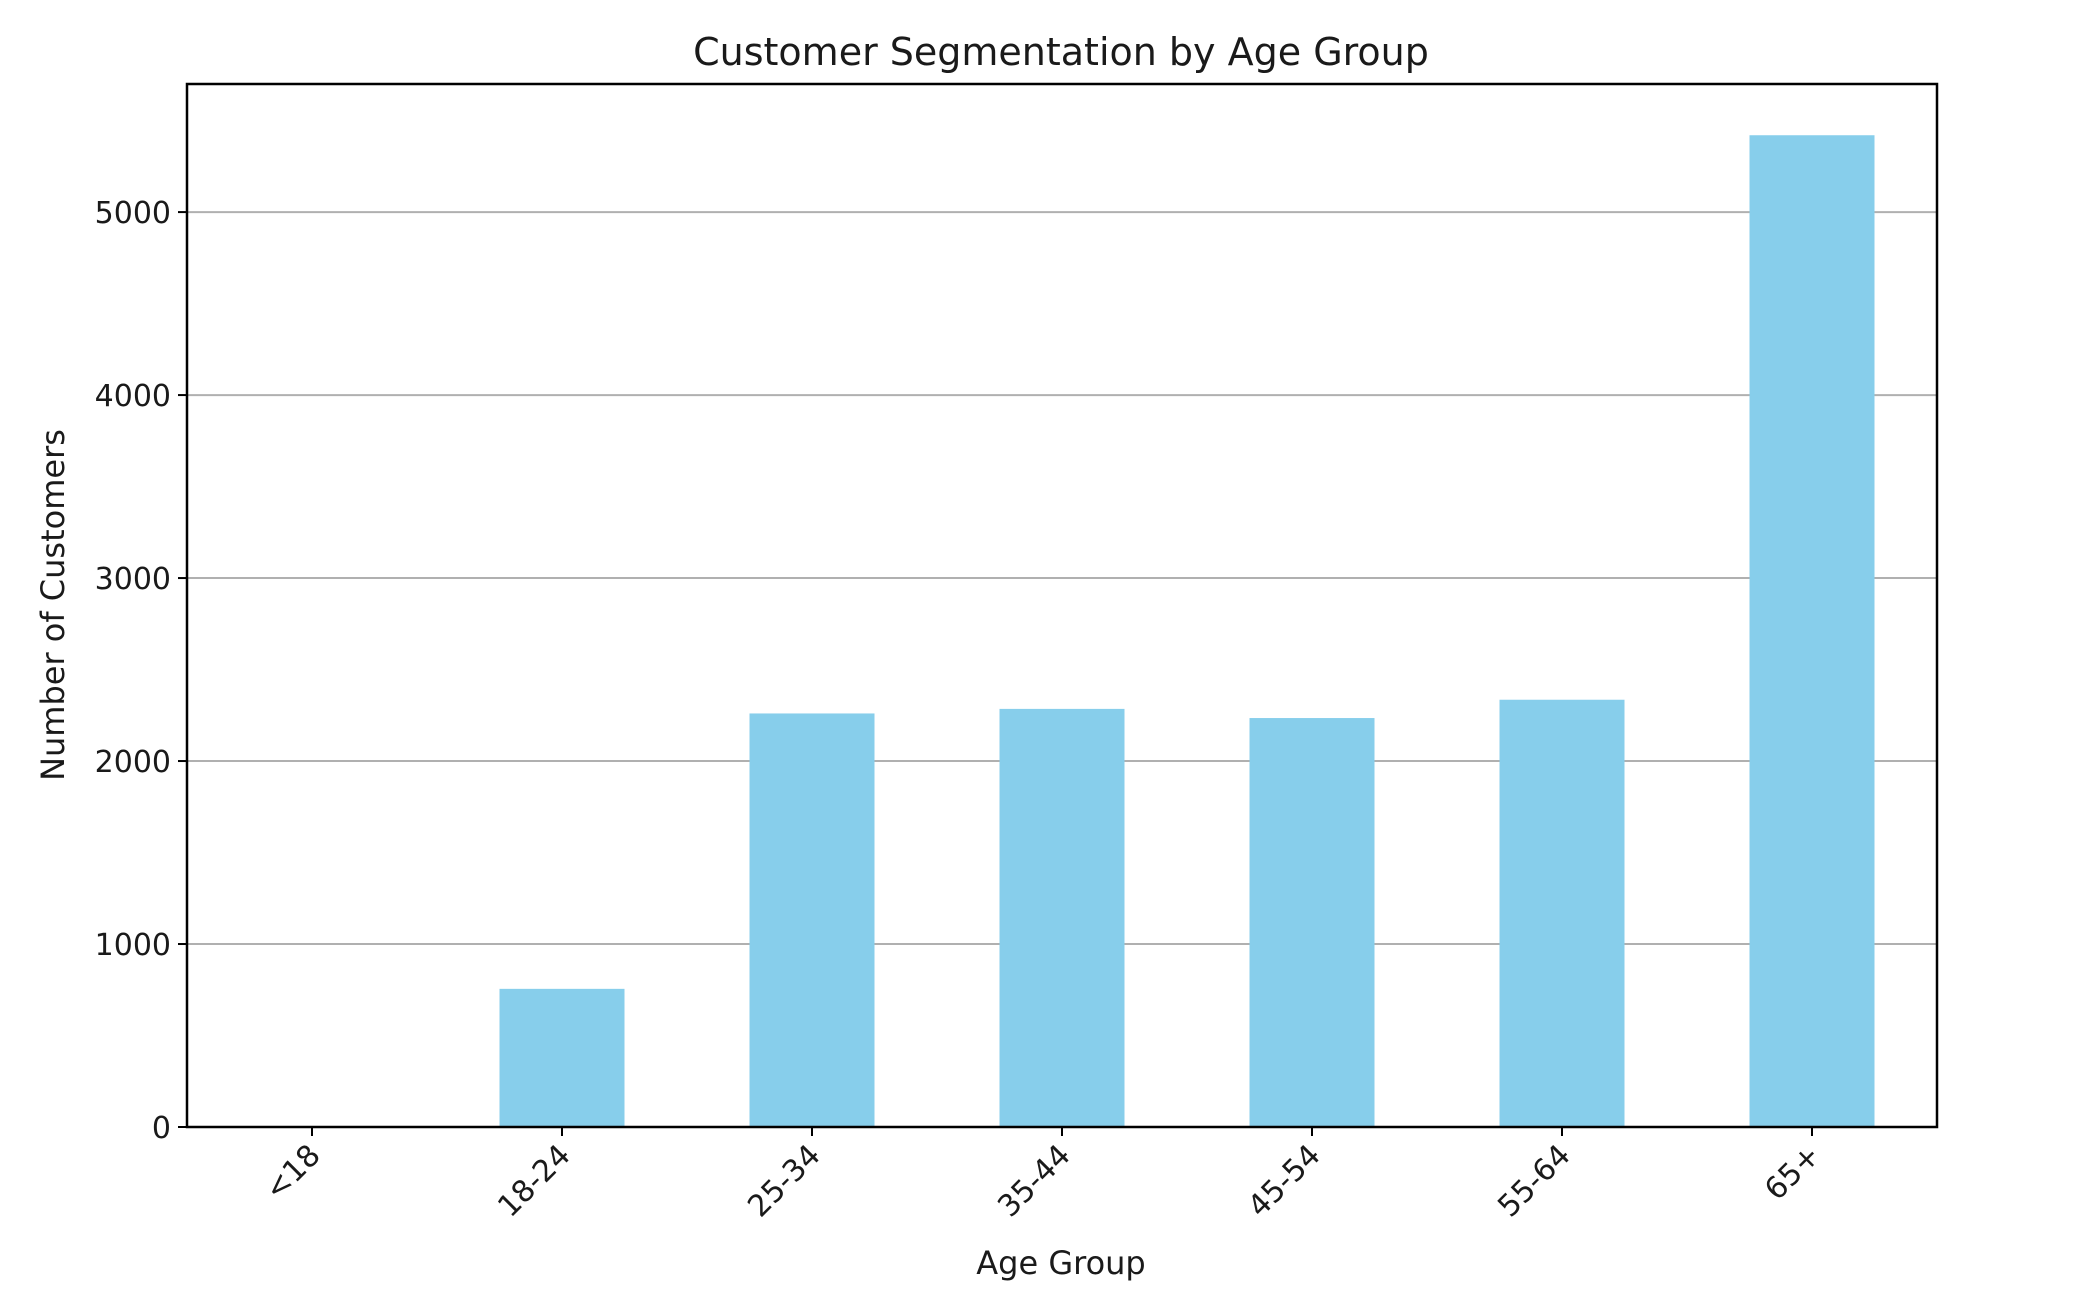 This screenshot has height=1305, width=2097. Describe the element at coordinates (53, 605) in the screenshot. I see `y-axis-label: Number of Customers` at that location.